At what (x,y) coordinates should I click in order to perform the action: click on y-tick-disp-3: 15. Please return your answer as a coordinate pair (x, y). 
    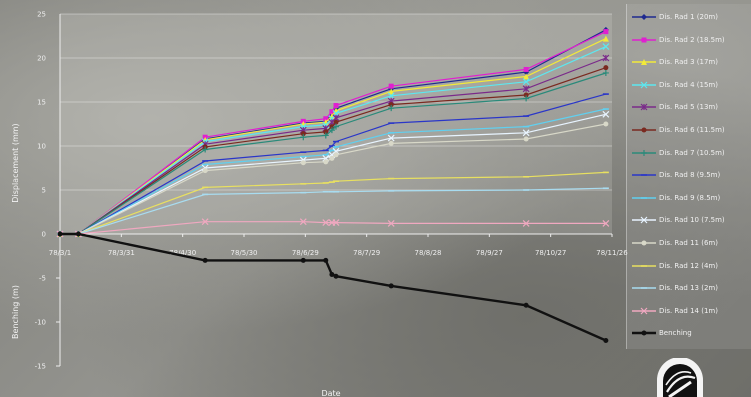
    Looking at the image, I should click on (41, 103).